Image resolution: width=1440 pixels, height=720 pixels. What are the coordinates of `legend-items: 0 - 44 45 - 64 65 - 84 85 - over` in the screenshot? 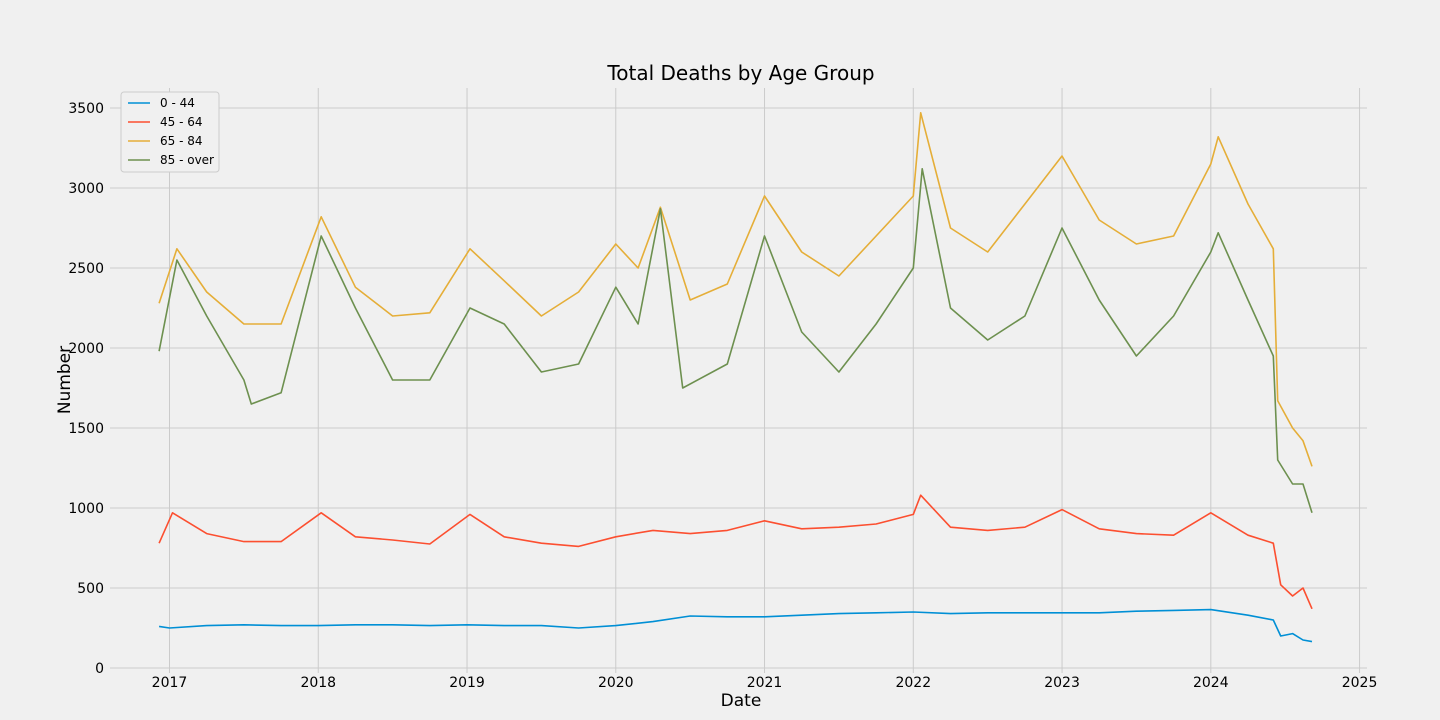 It's located at (171, 131).